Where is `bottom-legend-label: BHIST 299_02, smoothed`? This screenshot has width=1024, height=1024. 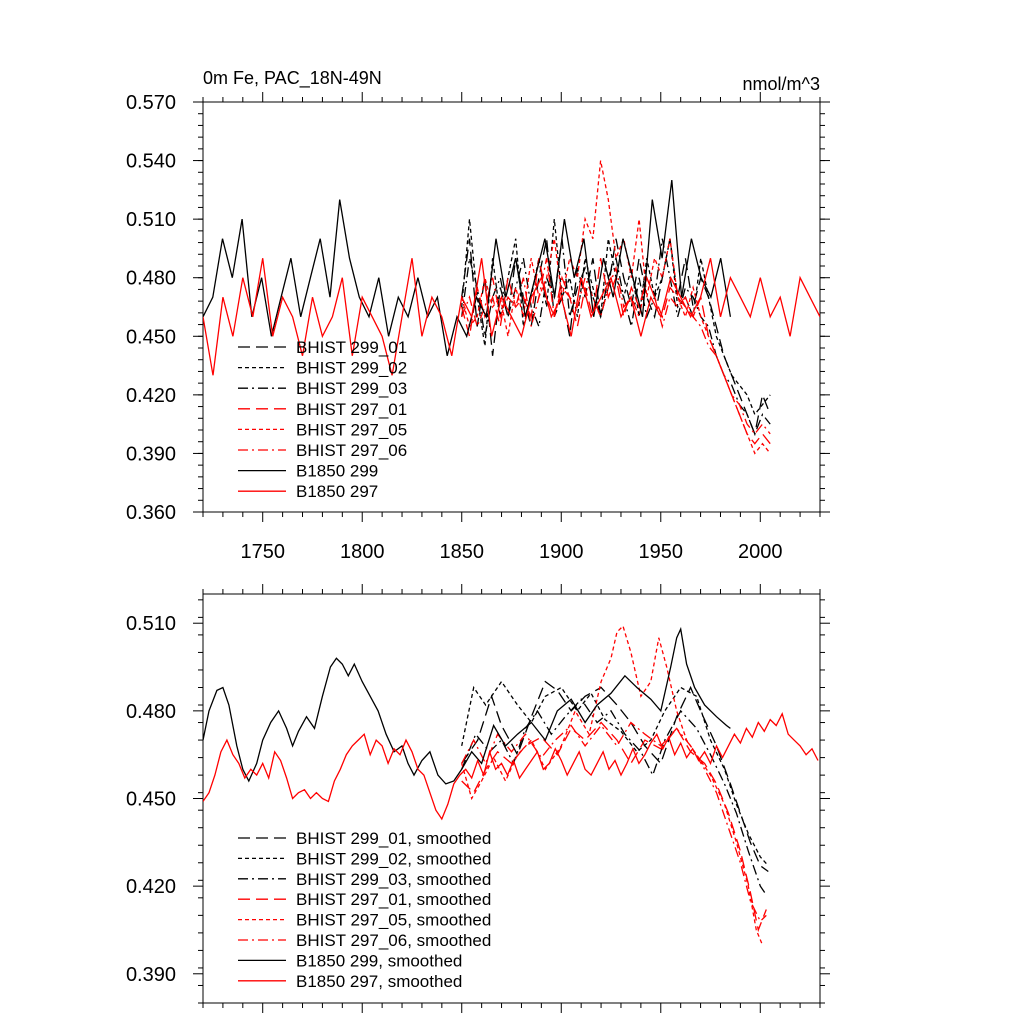 bottom-legend-label: BHIST 299_02, smoothed is located at coordinates (393, 858).